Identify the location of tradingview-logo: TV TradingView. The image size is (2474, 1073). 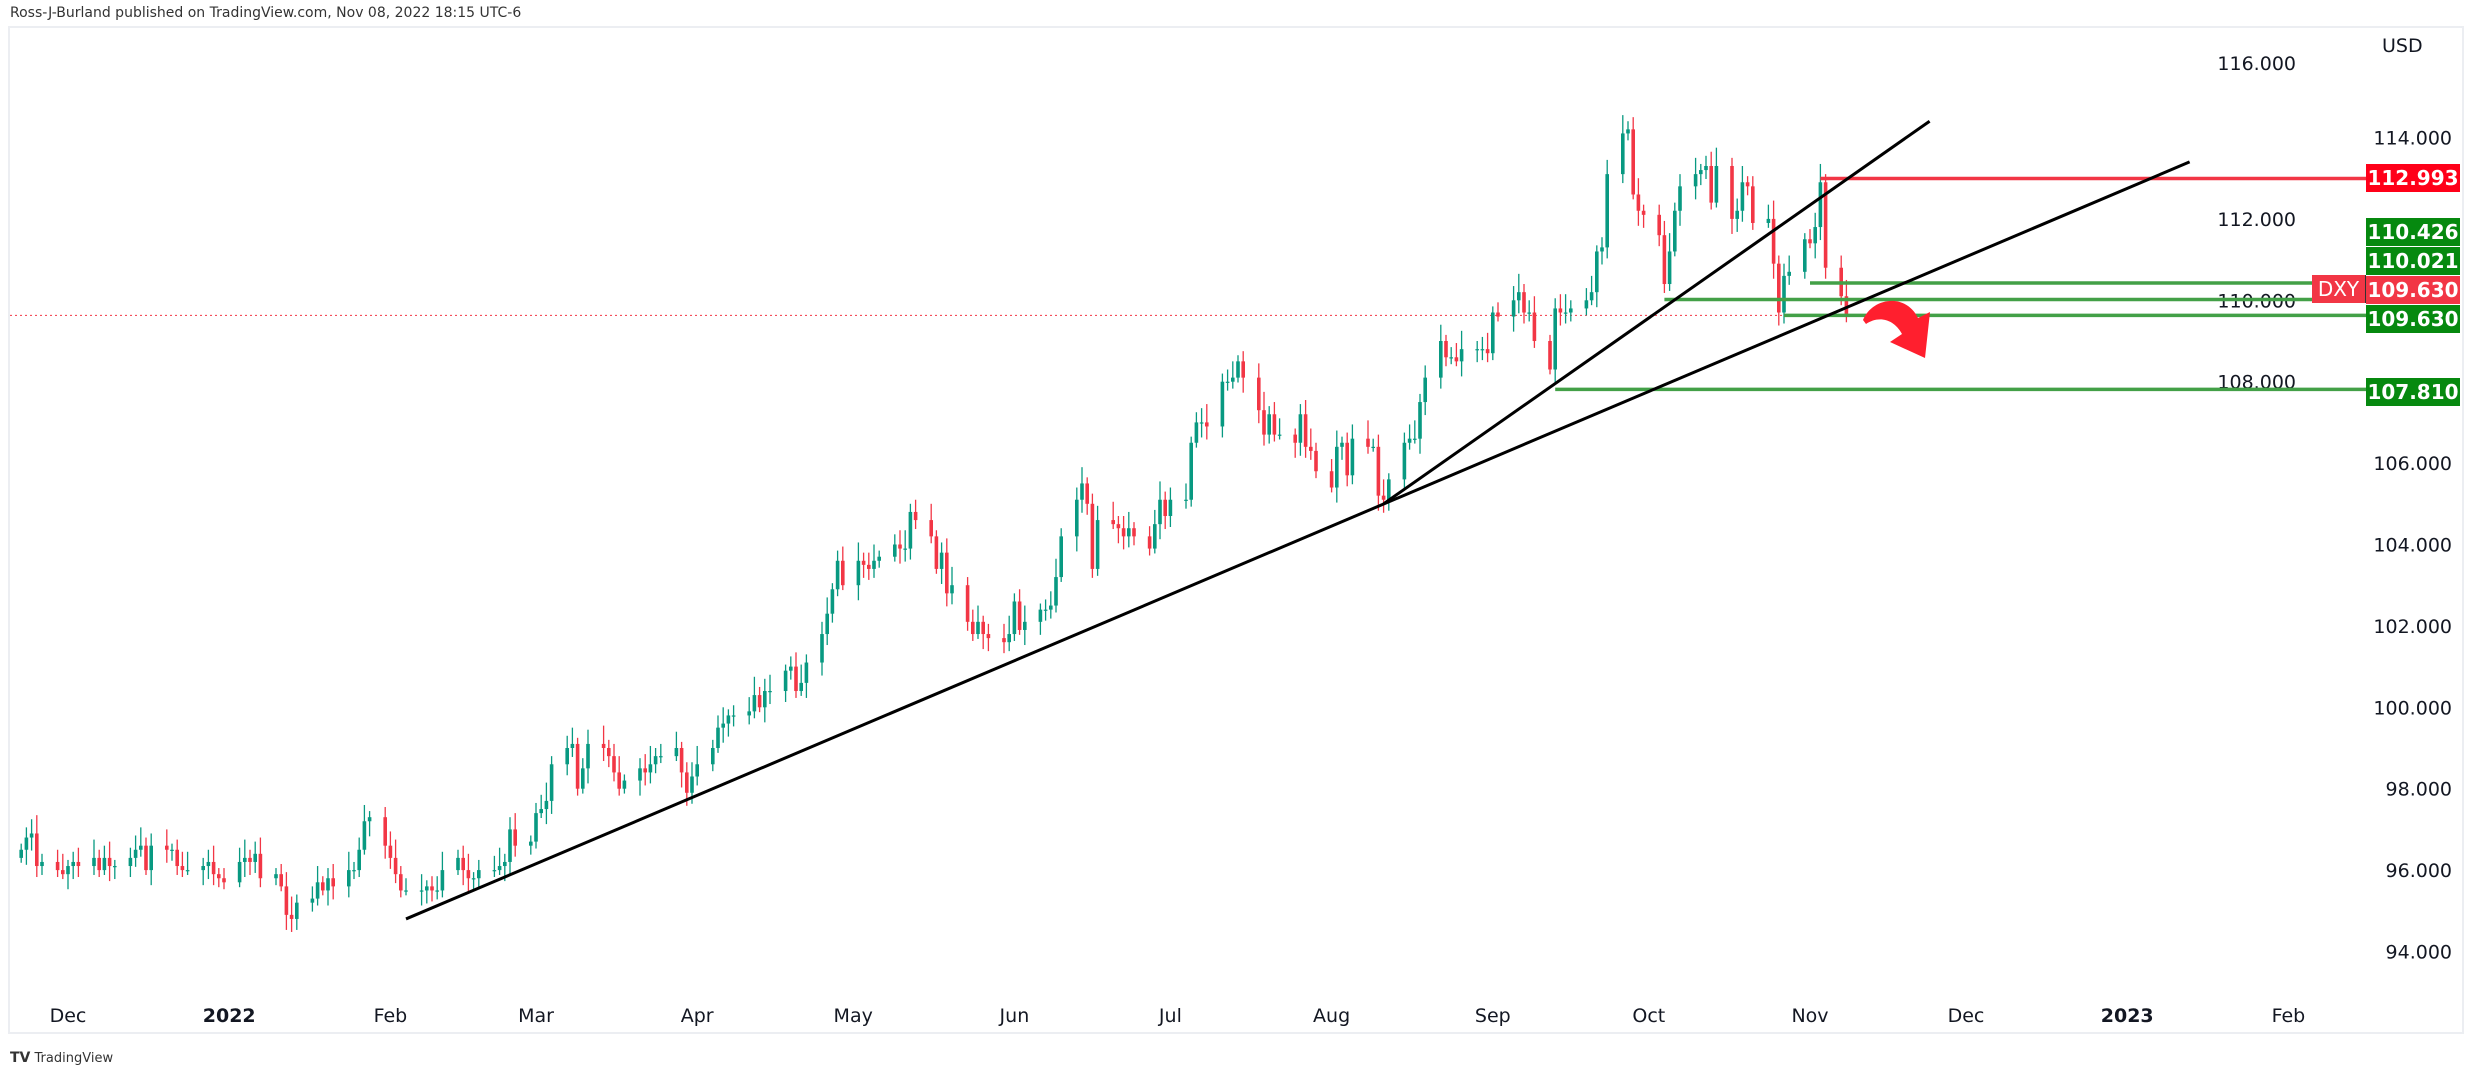
(61, 1058).